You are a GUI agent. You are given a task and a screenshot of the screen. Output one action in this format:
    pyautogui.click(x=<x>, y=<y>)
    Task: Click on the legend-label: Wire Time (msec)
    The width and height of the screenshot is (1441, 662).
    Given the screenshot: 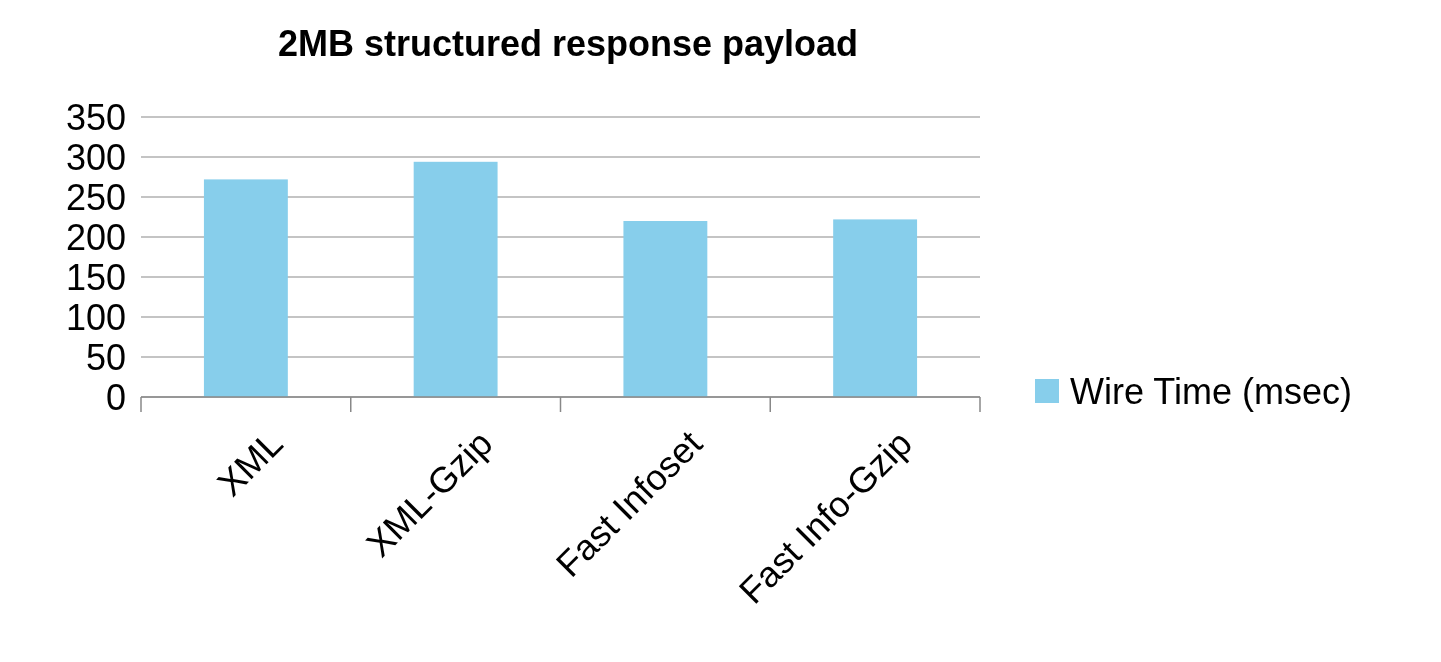 What is the action you would take?
    pyautogui.click(x=1211, y=391)
    